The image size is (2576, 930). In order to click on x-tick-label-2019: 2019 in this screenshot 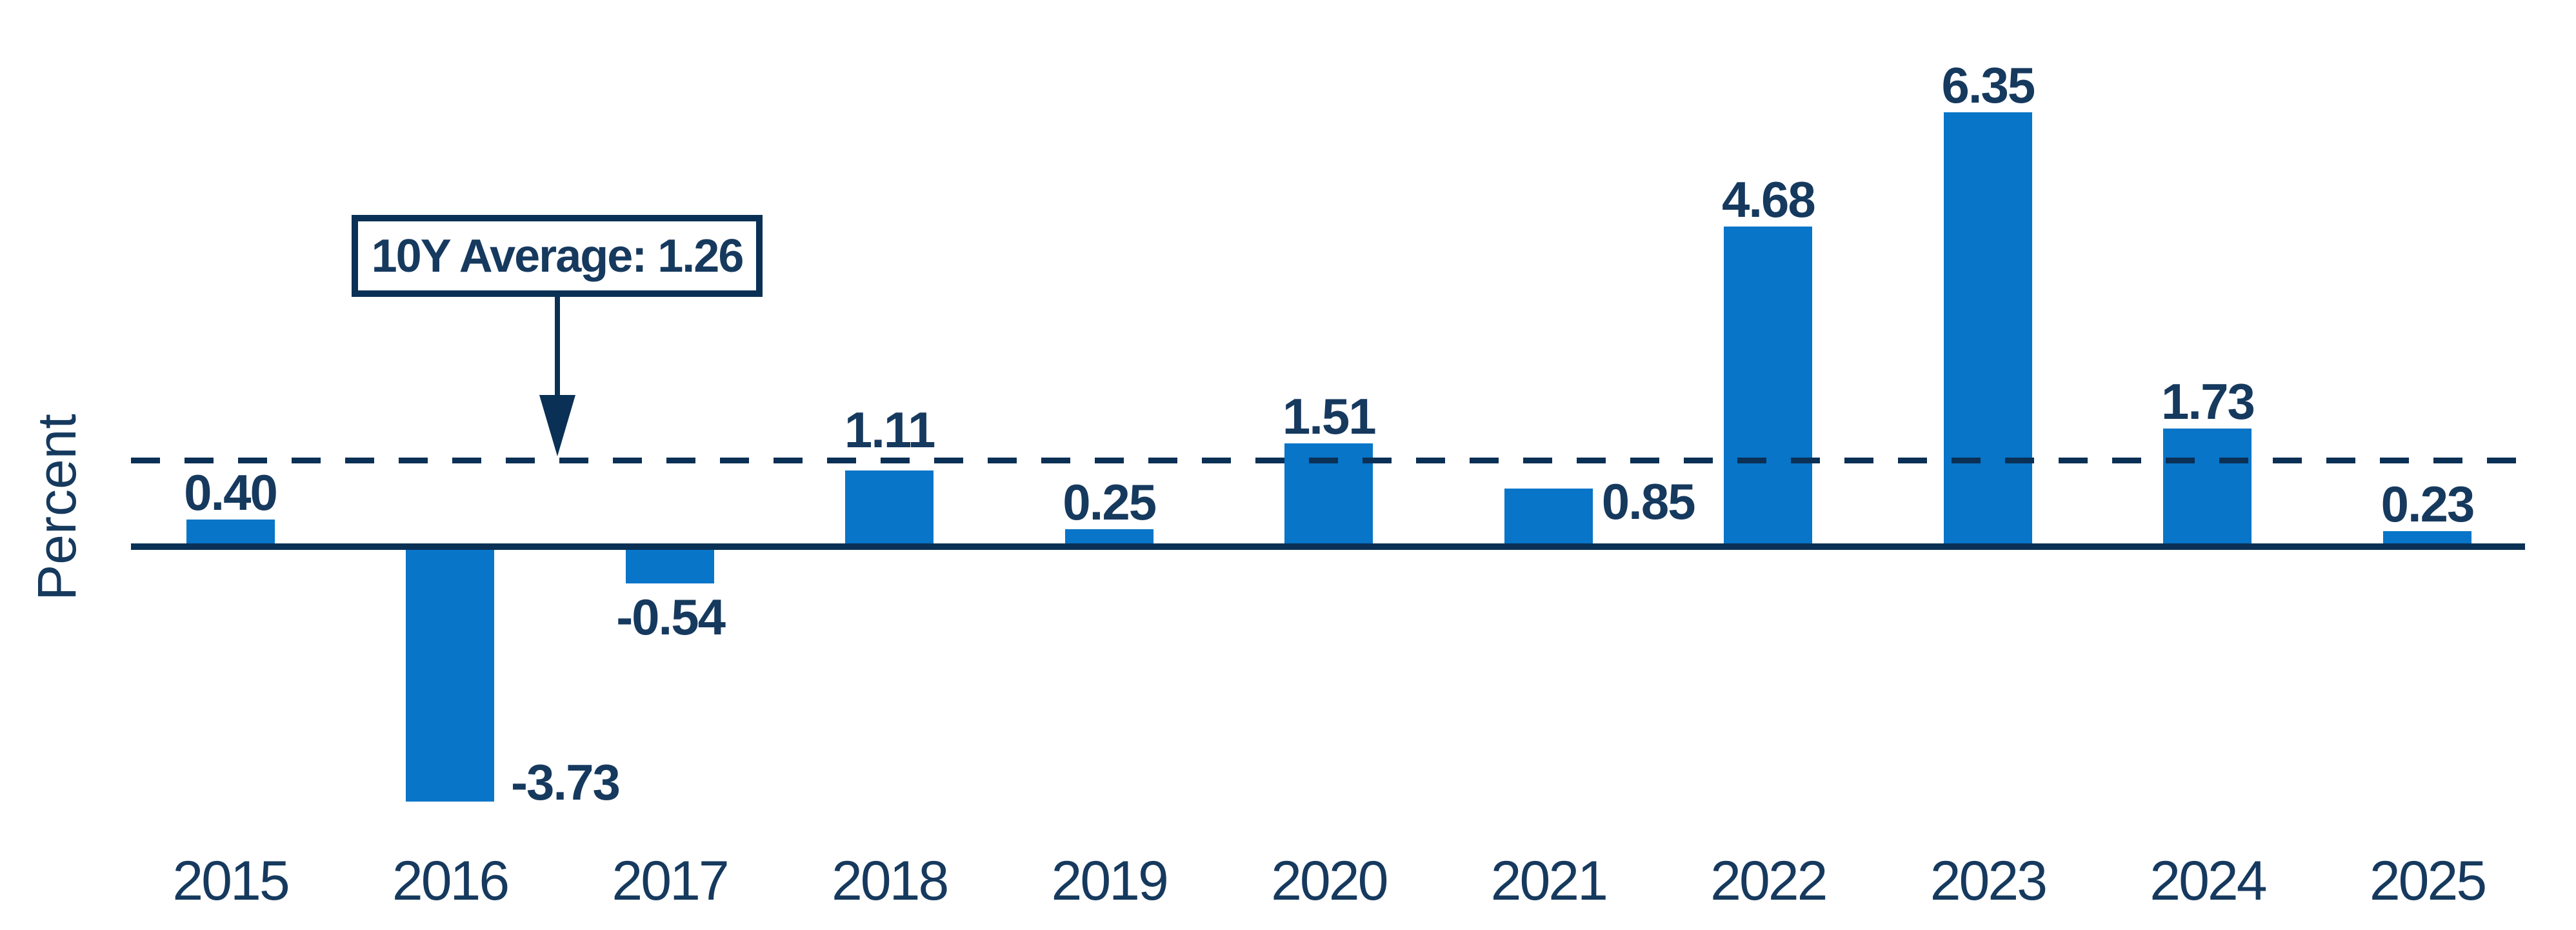, I will do `click(1110, 881)`.